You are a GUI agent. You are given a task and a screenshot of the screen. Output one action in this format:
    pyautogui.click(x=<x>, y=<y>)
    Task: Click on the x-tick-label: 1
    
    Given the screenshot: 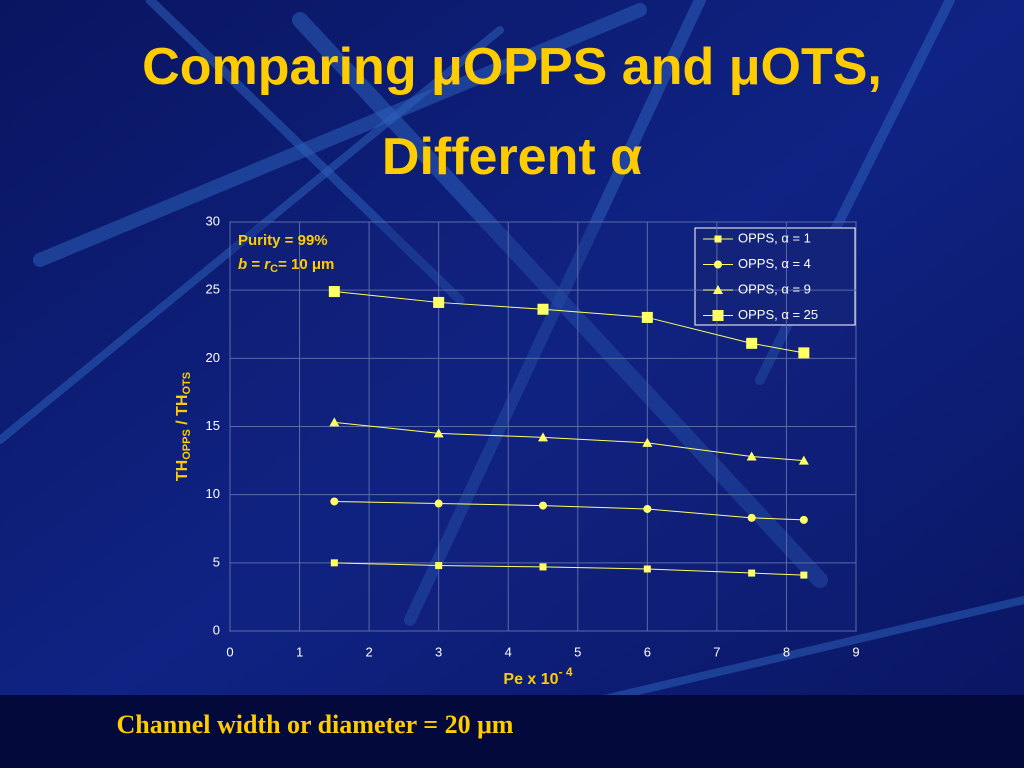 What is the action you would take?
    pyautogui.click(x=299, y=651)
    